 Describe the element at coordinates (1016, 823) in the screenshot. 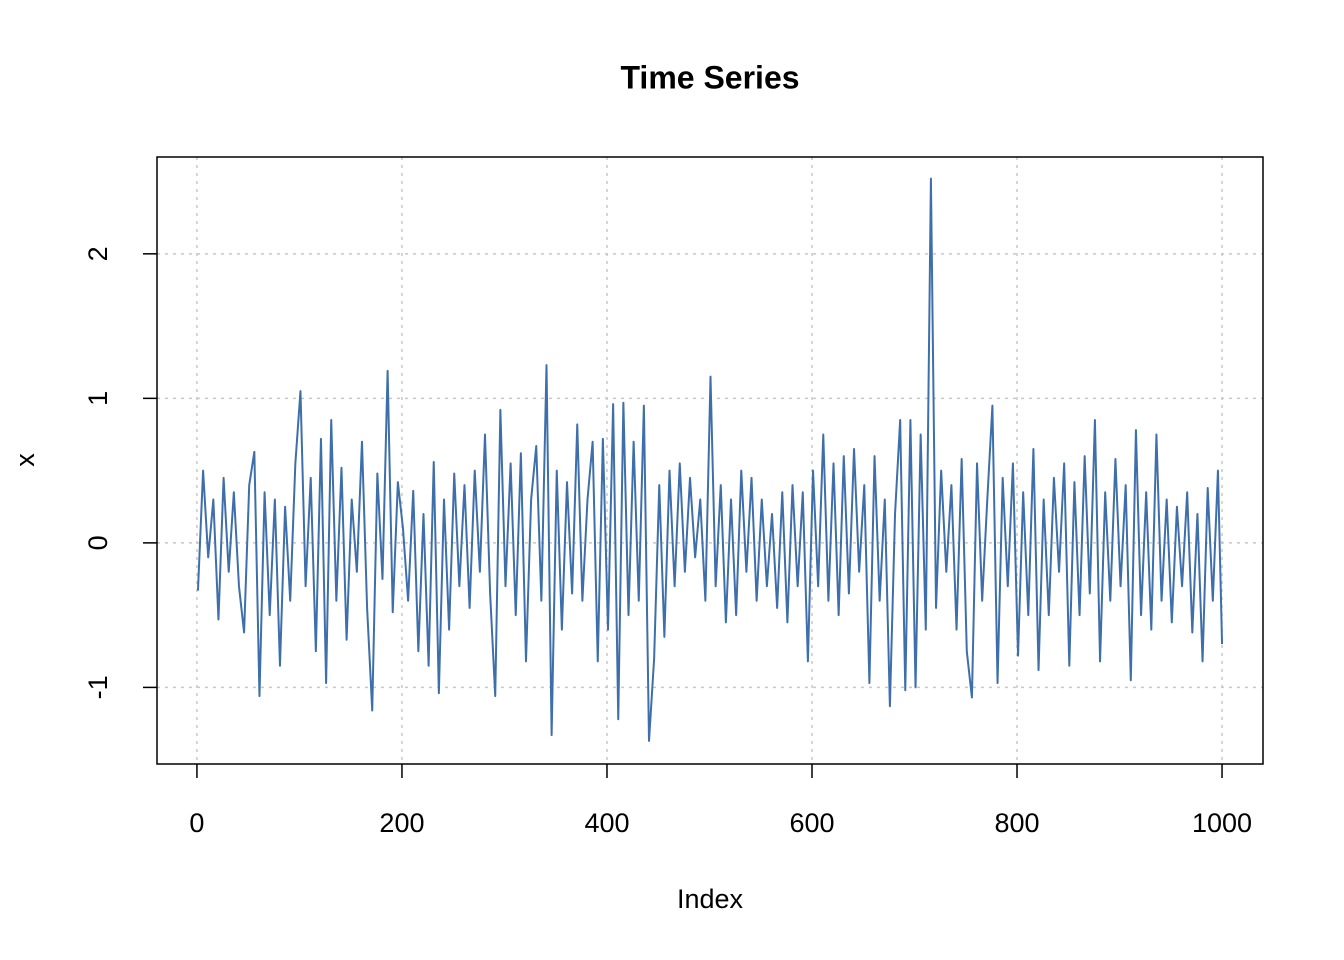

I see `x-tick-label: 800` at that location.